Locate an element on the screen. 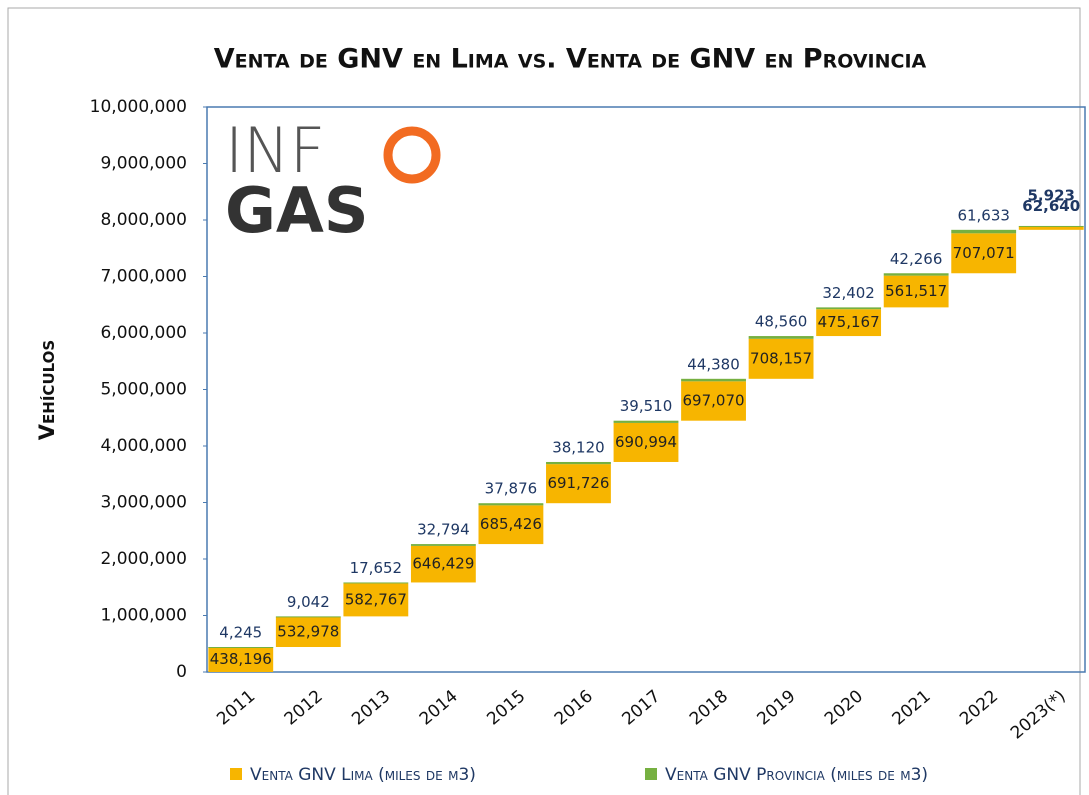 This screenshot has height=795, width=1089. value-label: 438,196 is located at coordinates (241, 659).